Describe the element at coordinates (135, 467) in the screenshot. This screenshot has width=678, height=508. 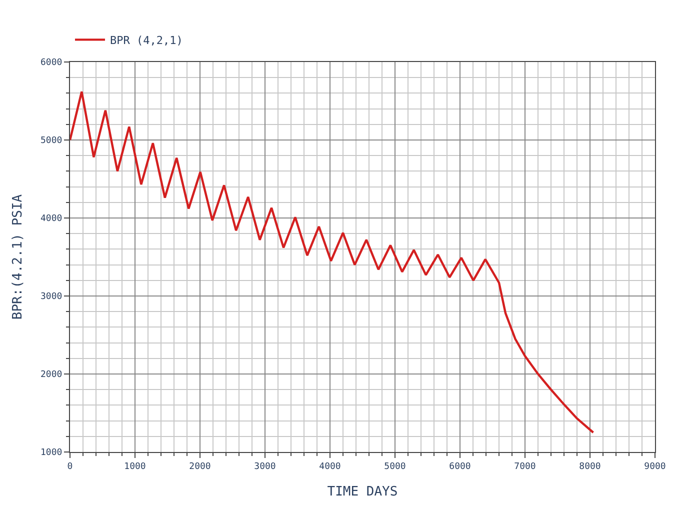
I see `x-tick-label: 1000` at that location.